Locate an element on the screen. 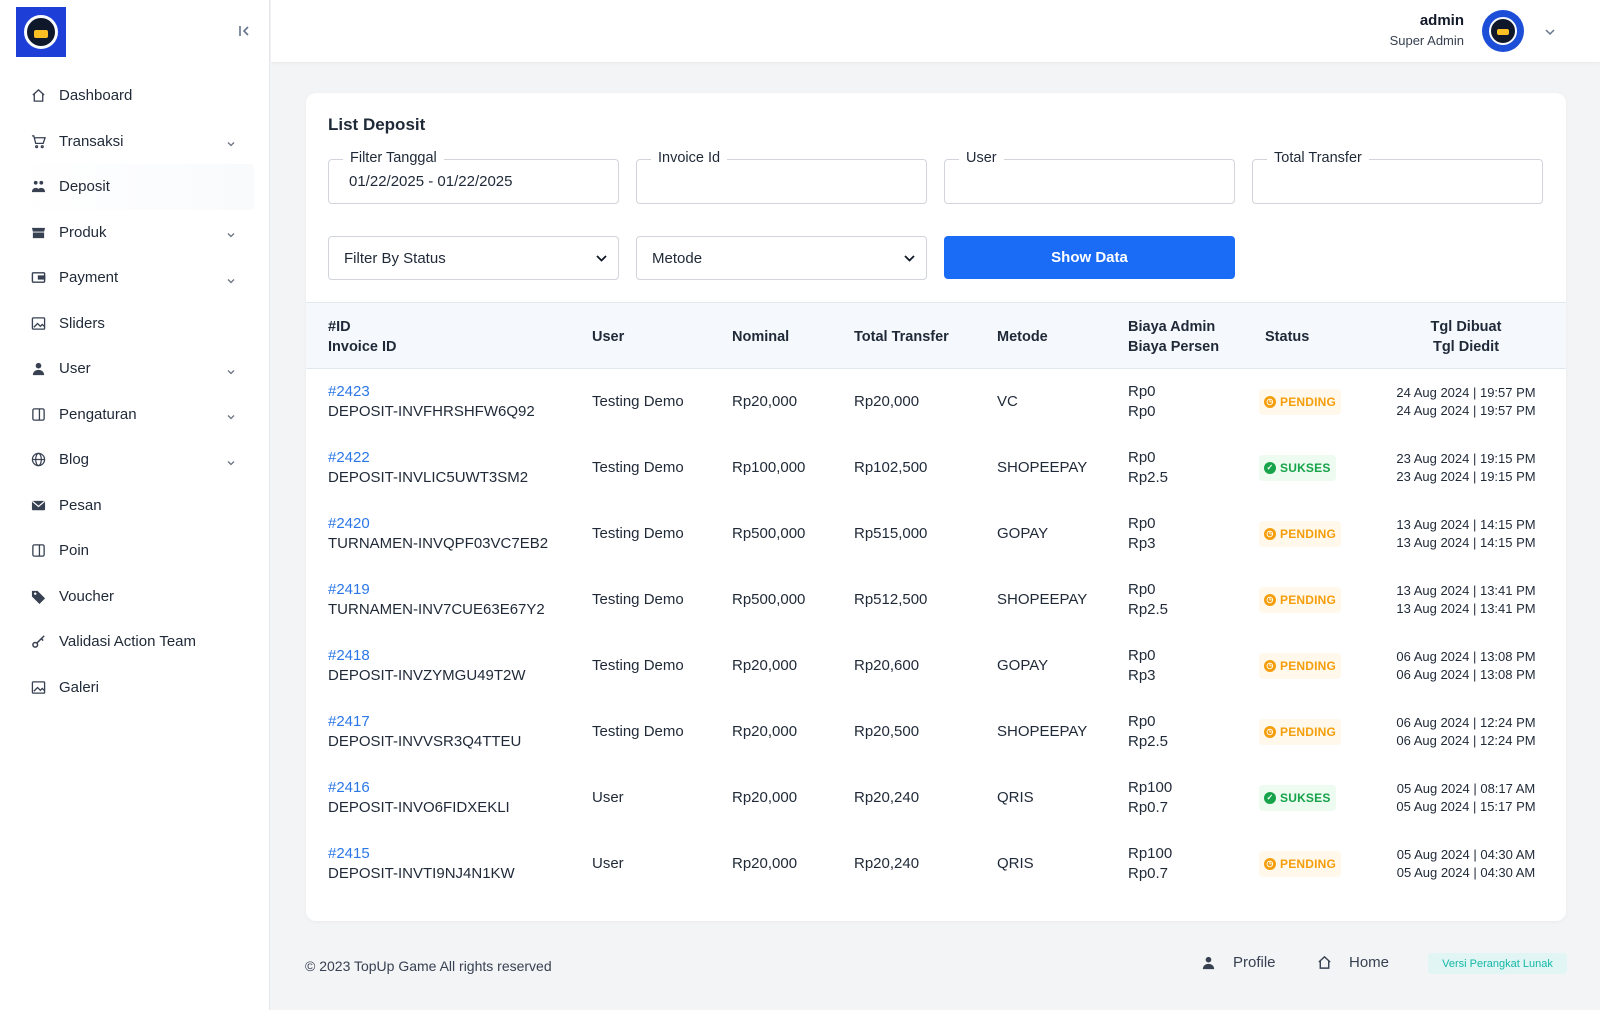 This screenshot has height=1010, width=1600. cell-id-invoice: #2423 DEPOSIT-INVFHRSHFW6Q92 is located at coordinates (431, 402).